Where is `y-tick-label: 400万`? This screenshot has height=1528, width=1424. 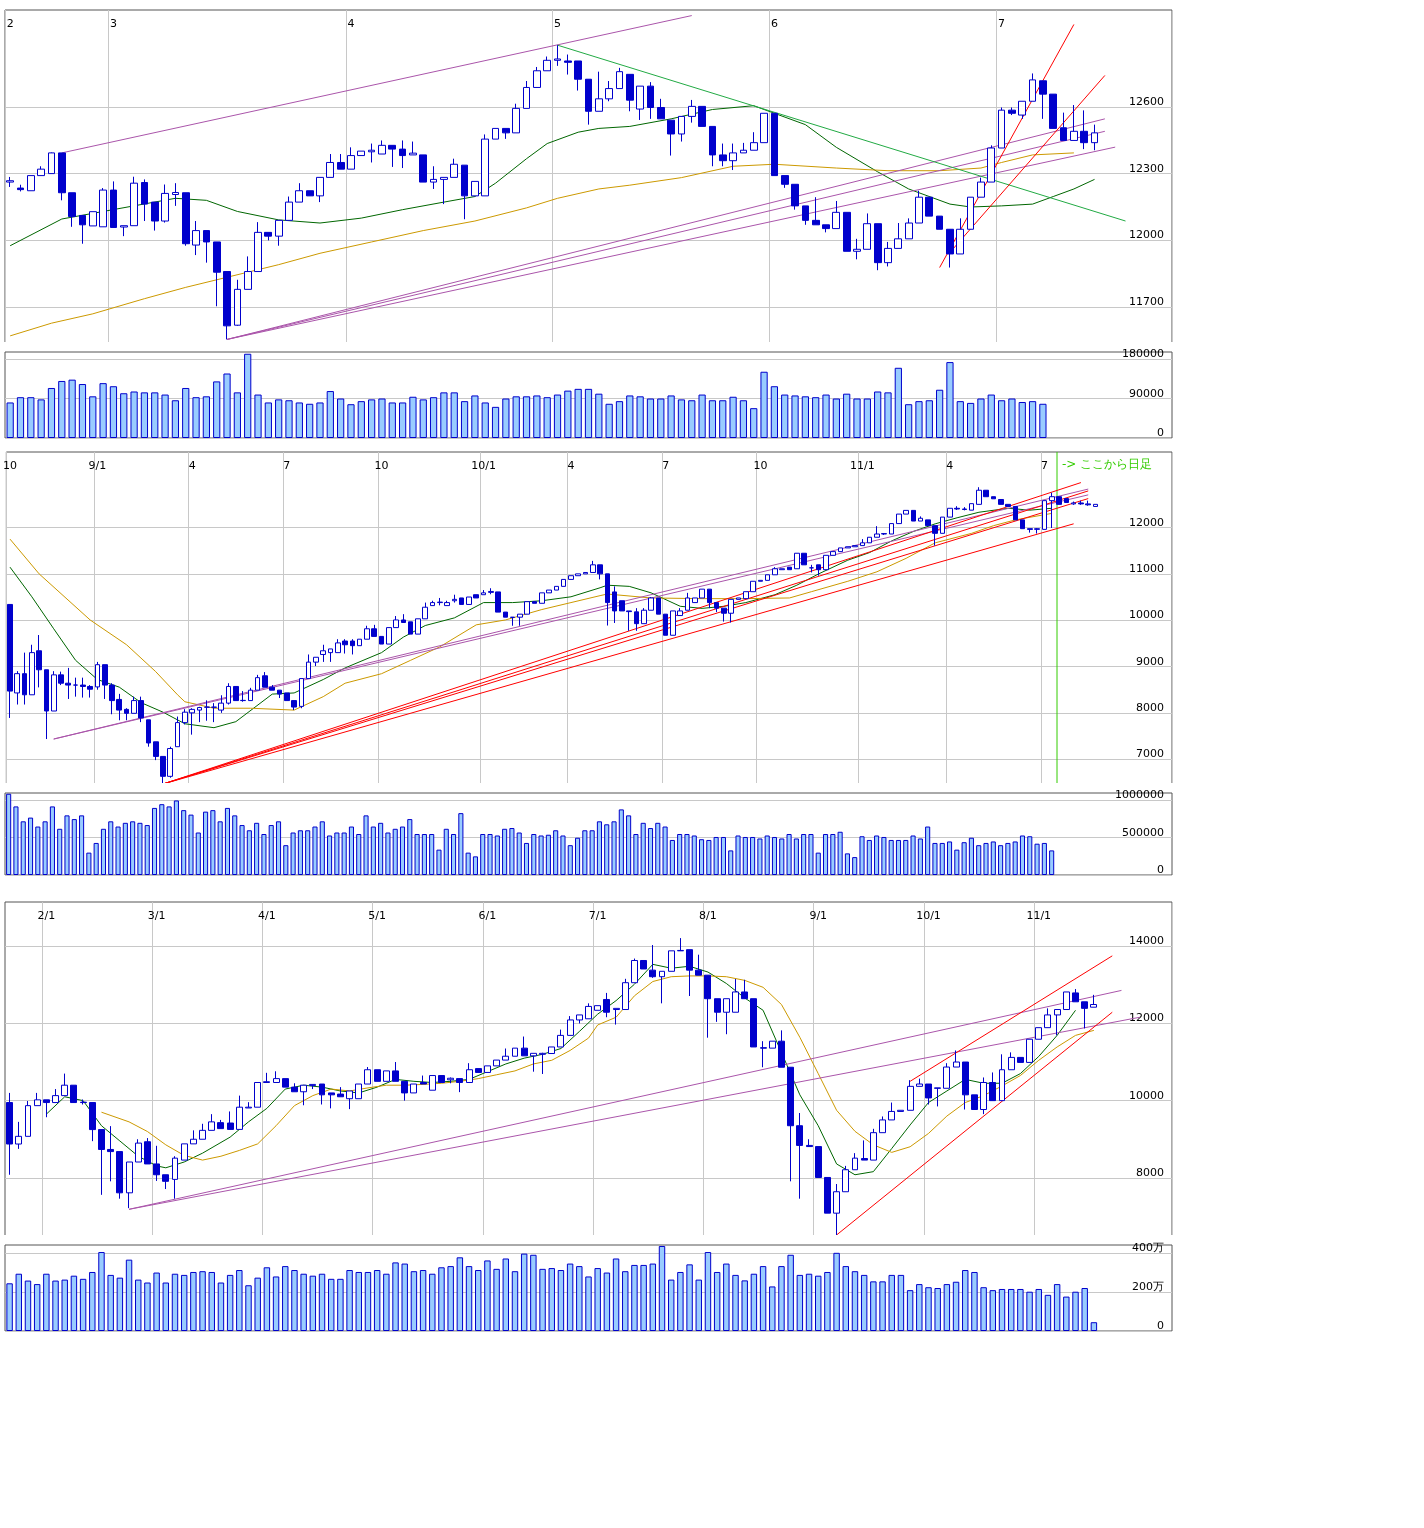
y-tick-label: 400万 is located at coordinates (1148, 1247).